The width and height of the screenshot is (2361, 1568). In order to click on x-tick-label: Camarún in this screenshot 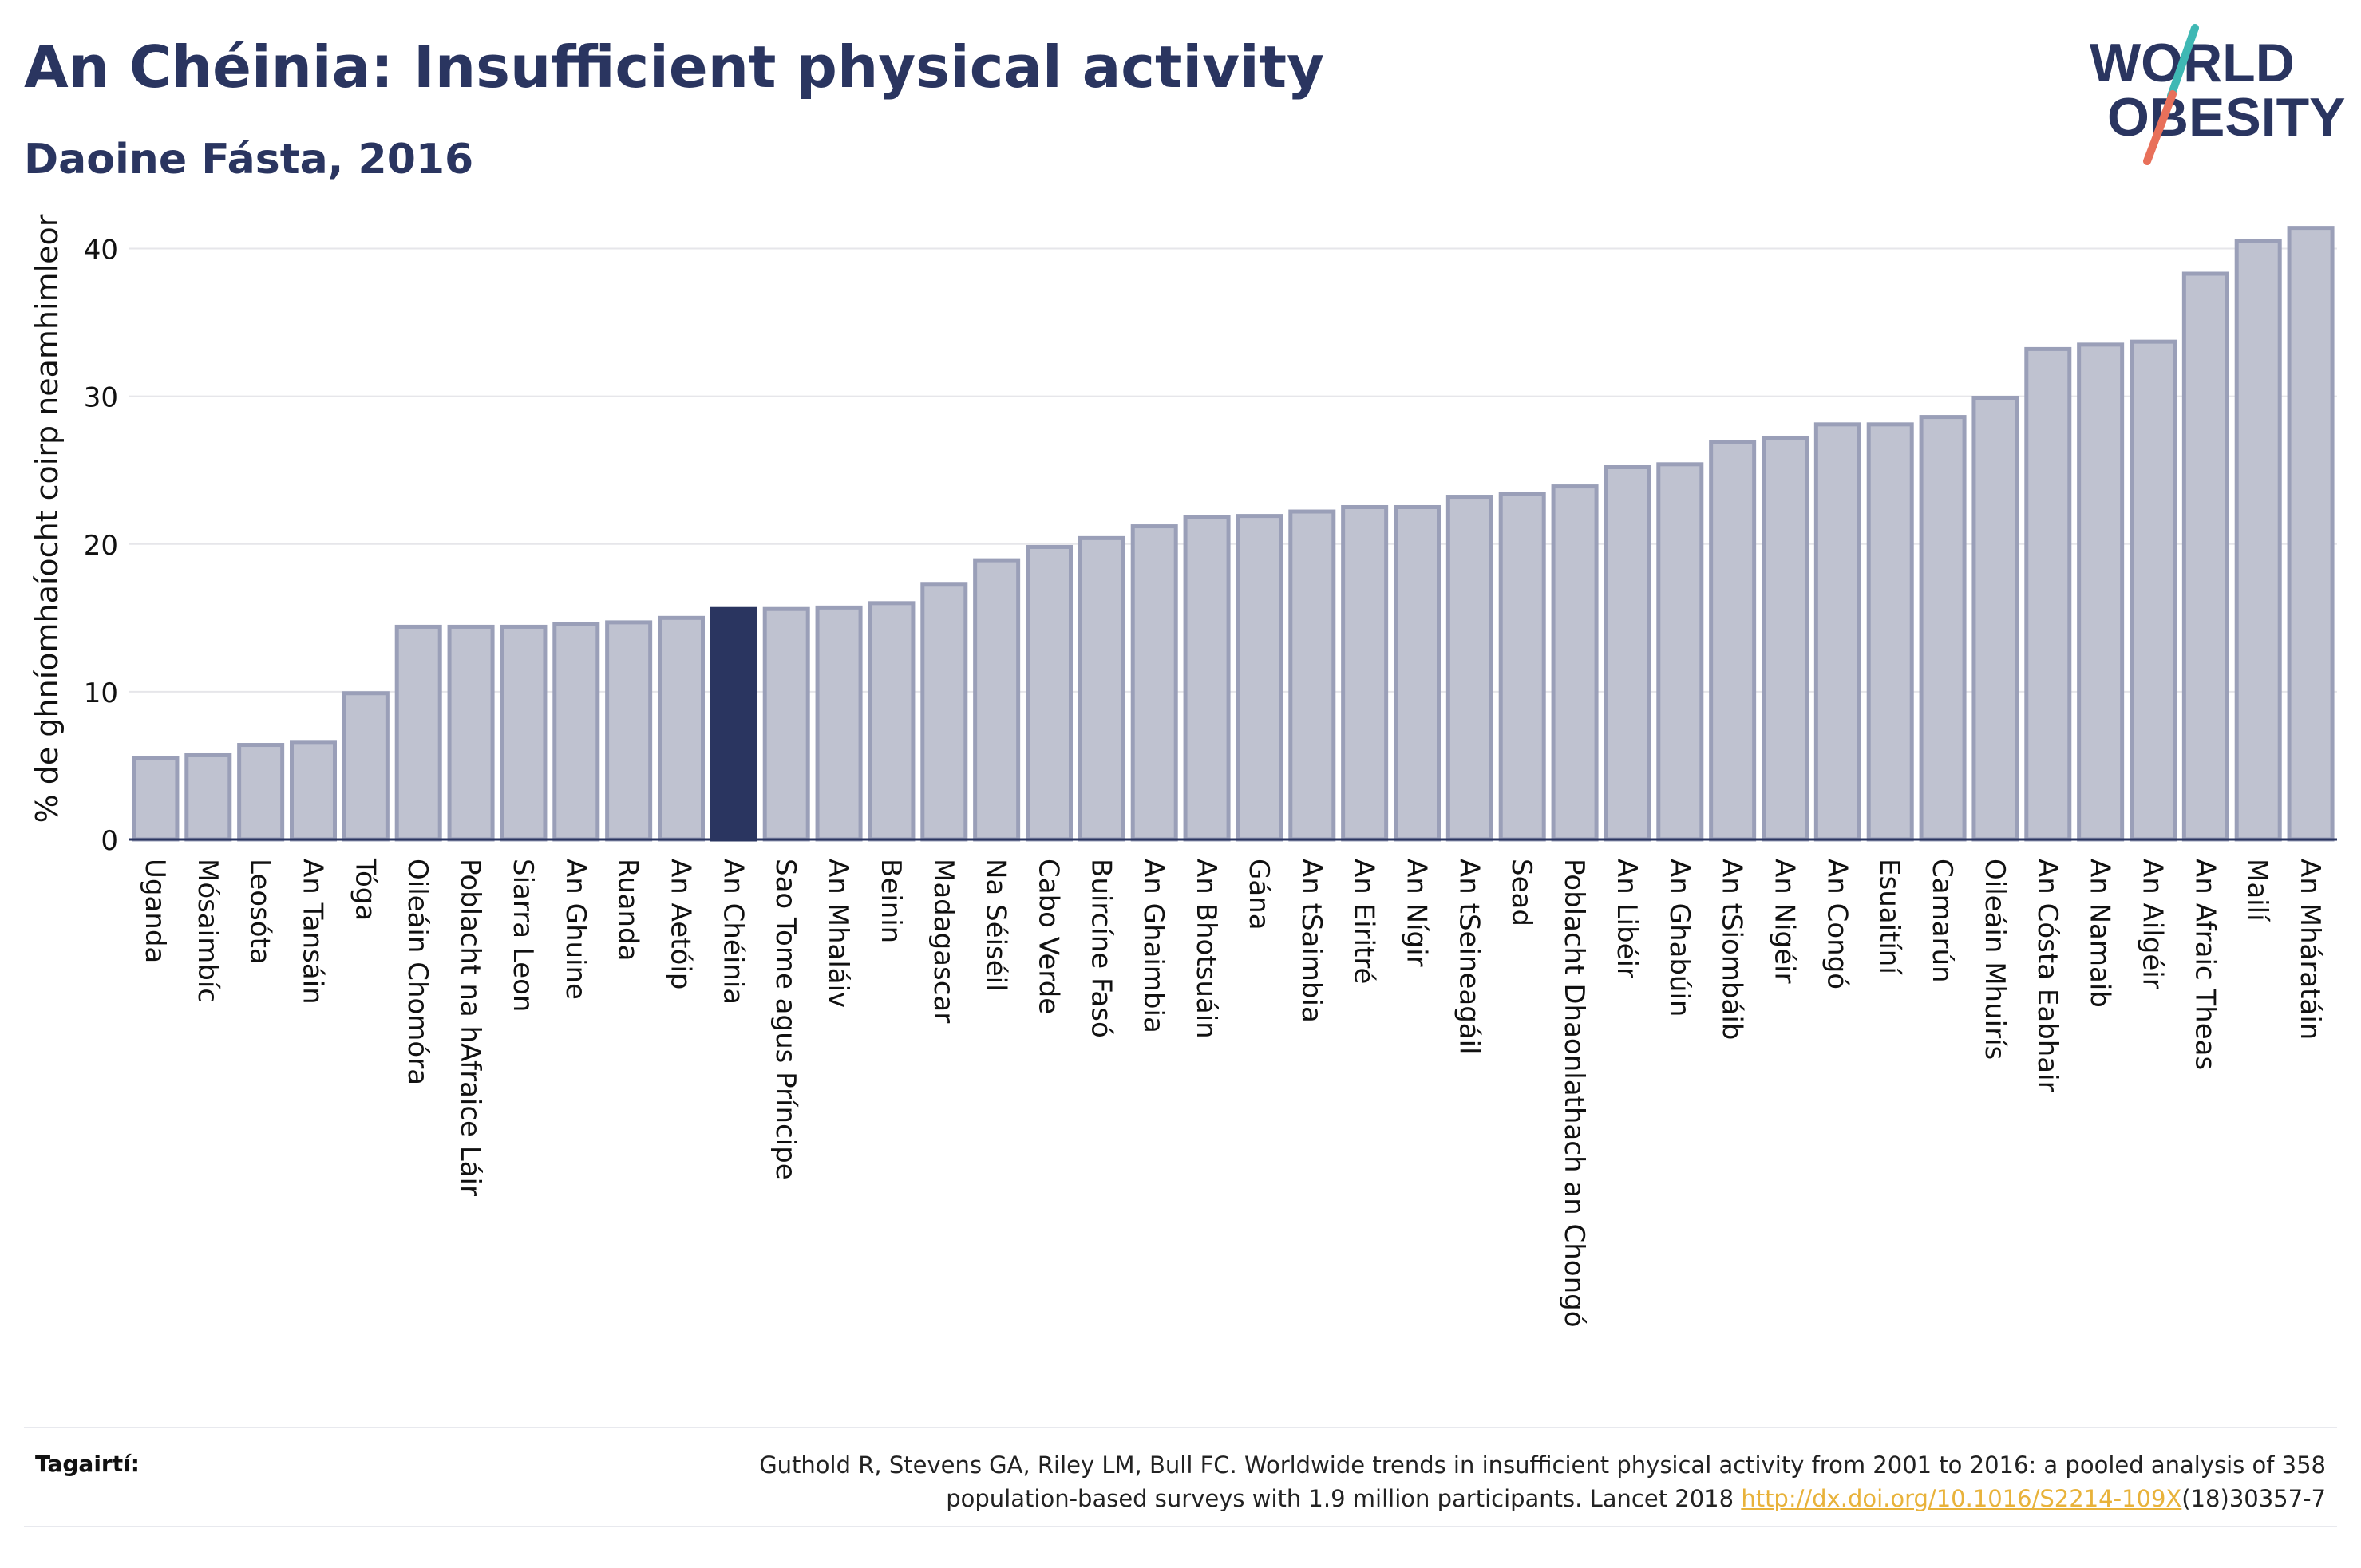, I will do `click(1942, 921)`.